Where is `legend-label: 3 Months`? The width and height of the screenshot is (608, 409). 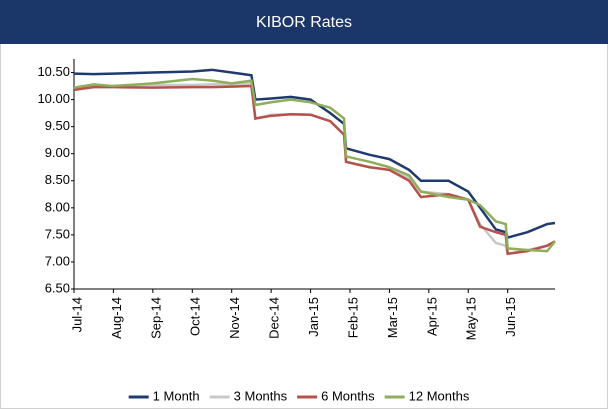
legend-label: 3 Months is located at coordinates (261, 395).